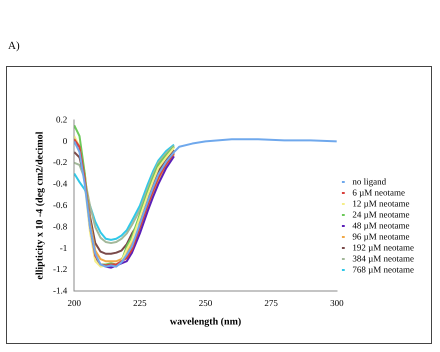 The height and width of the screenshot is (352, 440). I want to click on y-tick-label: -1.4, so click(60, 291).